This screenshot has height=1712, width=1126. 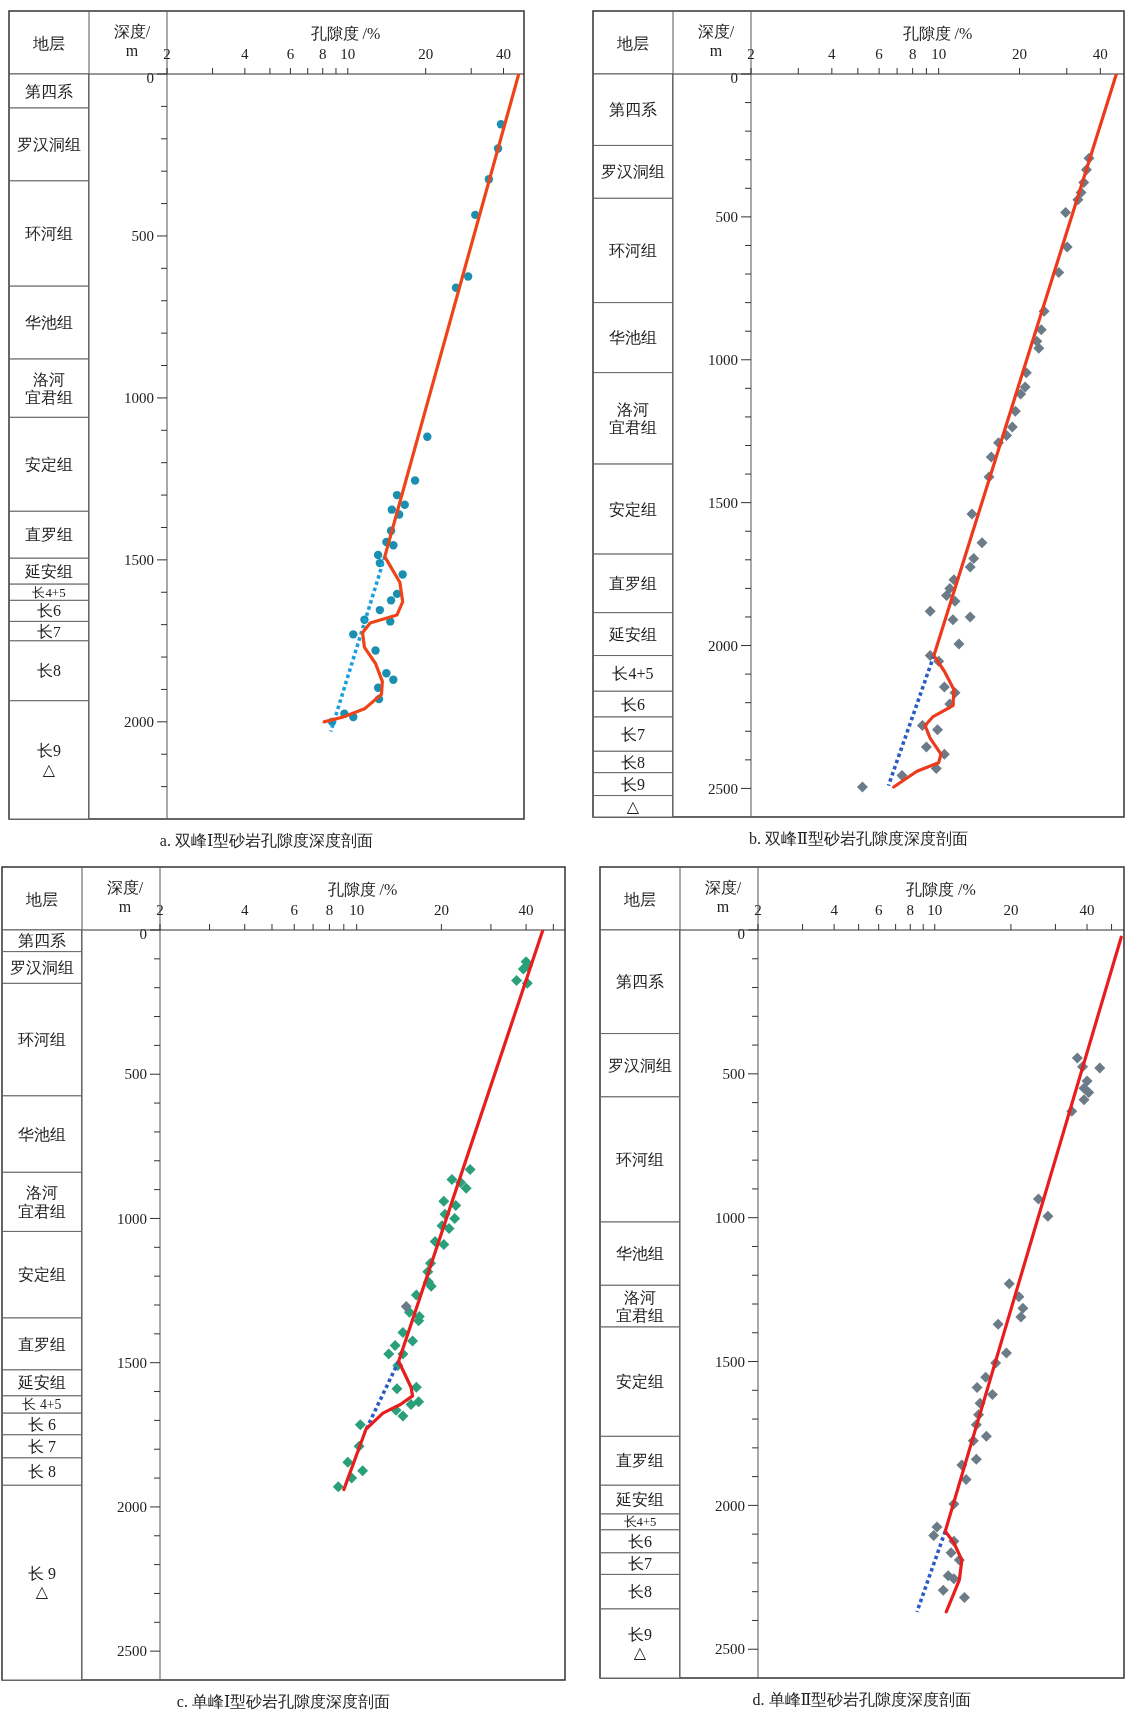 I want to click on text: c. 单峰Ⅰ型砂岩孔隙度深度剖面, so click(x=283, y=1701).